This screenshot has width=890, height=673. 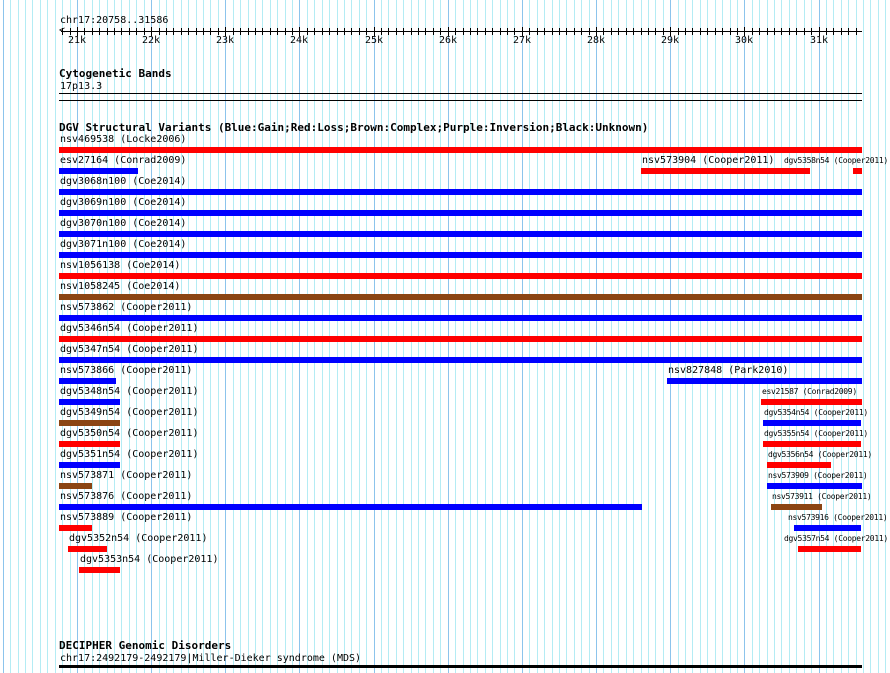 I want to click on decipher-feature-bar, so click(x=460, y=666).